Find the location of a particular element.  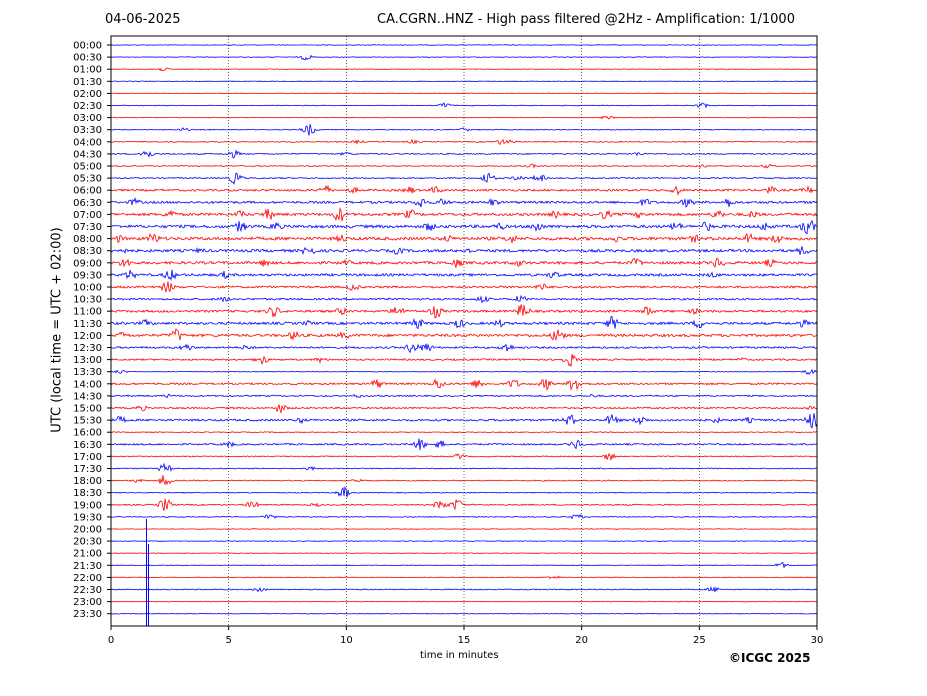

y-axis-label: UTC (local time = UTC + 02:00) is located at coordinates (57, 330).